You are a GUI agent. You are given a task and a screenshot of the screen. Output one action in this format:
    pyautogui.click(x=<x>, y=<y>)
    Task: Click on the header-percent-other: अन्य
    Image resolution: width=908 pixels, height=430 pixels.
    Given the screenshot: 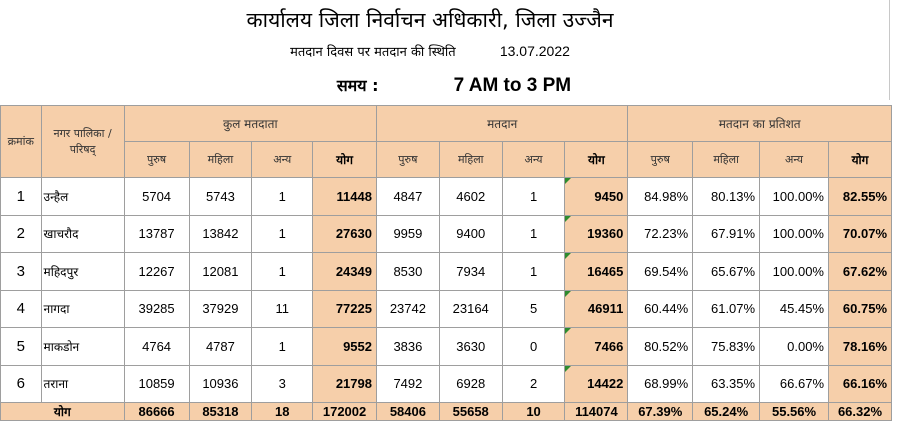 What is the action you would take?
    pyautogui.click(x=794, y=159)
    